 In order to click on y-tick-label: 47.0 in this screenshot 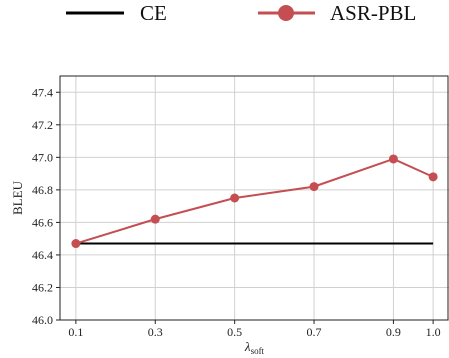, I will do `click(42, 157)`.